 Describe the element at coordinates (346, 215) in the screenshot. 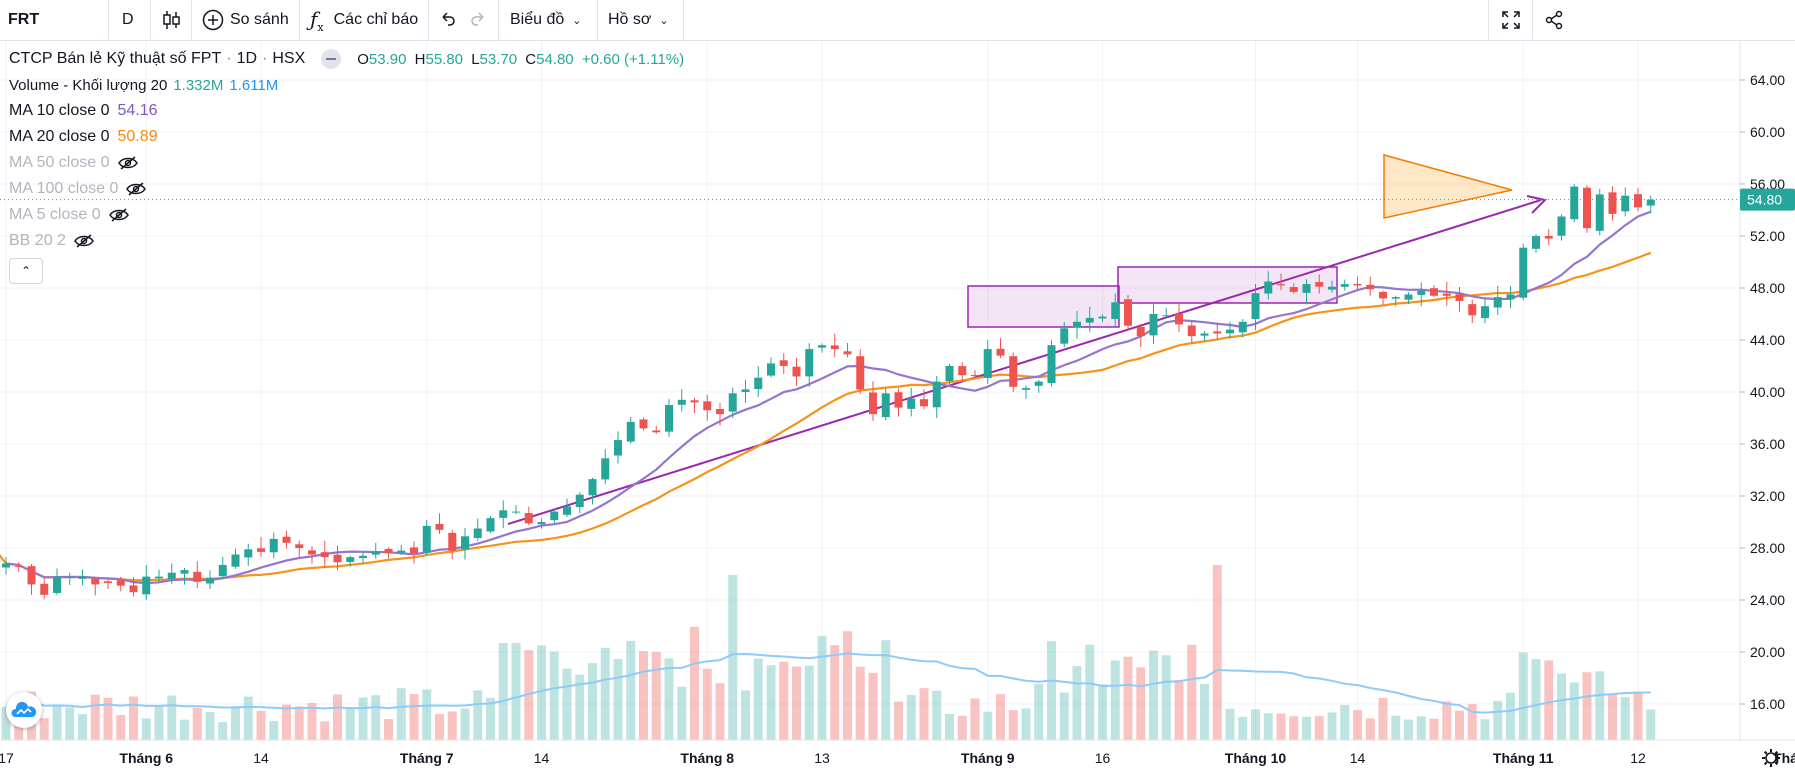

I see `indicator-row: MA 5 close 0` at that location.